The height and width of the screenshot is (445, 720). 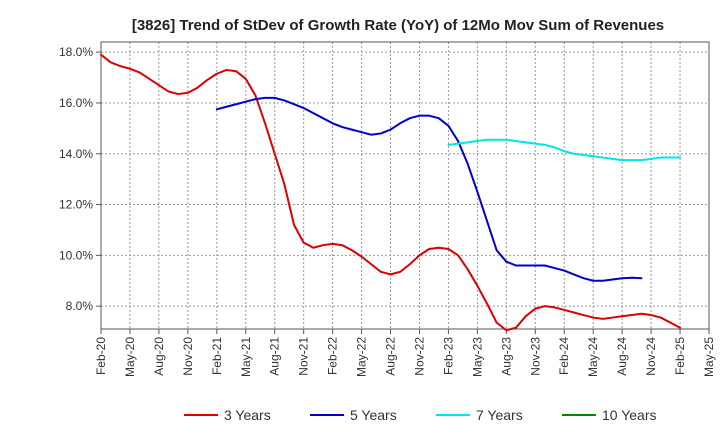 What do you see at coordinates (130, 357) in the screenshot?
I see `x-tick-label: May-20` at bounding box center [130, 357].